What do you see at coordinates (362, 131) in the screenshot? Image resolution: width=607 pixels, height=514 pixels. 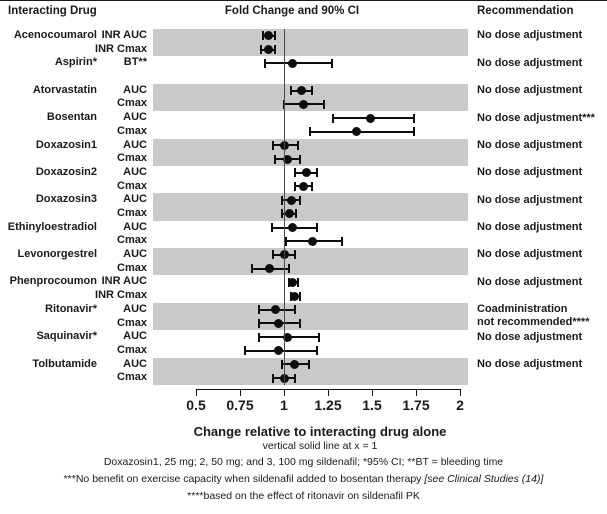 I see `ci-bar` at bounding box center [362, 131].